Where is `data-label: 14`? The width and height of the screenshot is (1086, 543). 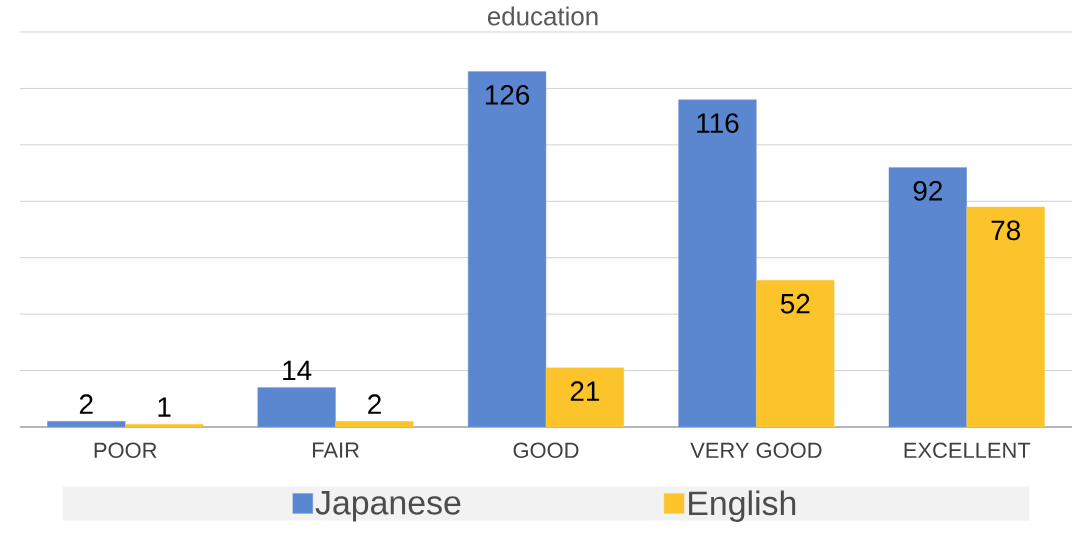
data-label: 14 is located at coordinates (297, 370).